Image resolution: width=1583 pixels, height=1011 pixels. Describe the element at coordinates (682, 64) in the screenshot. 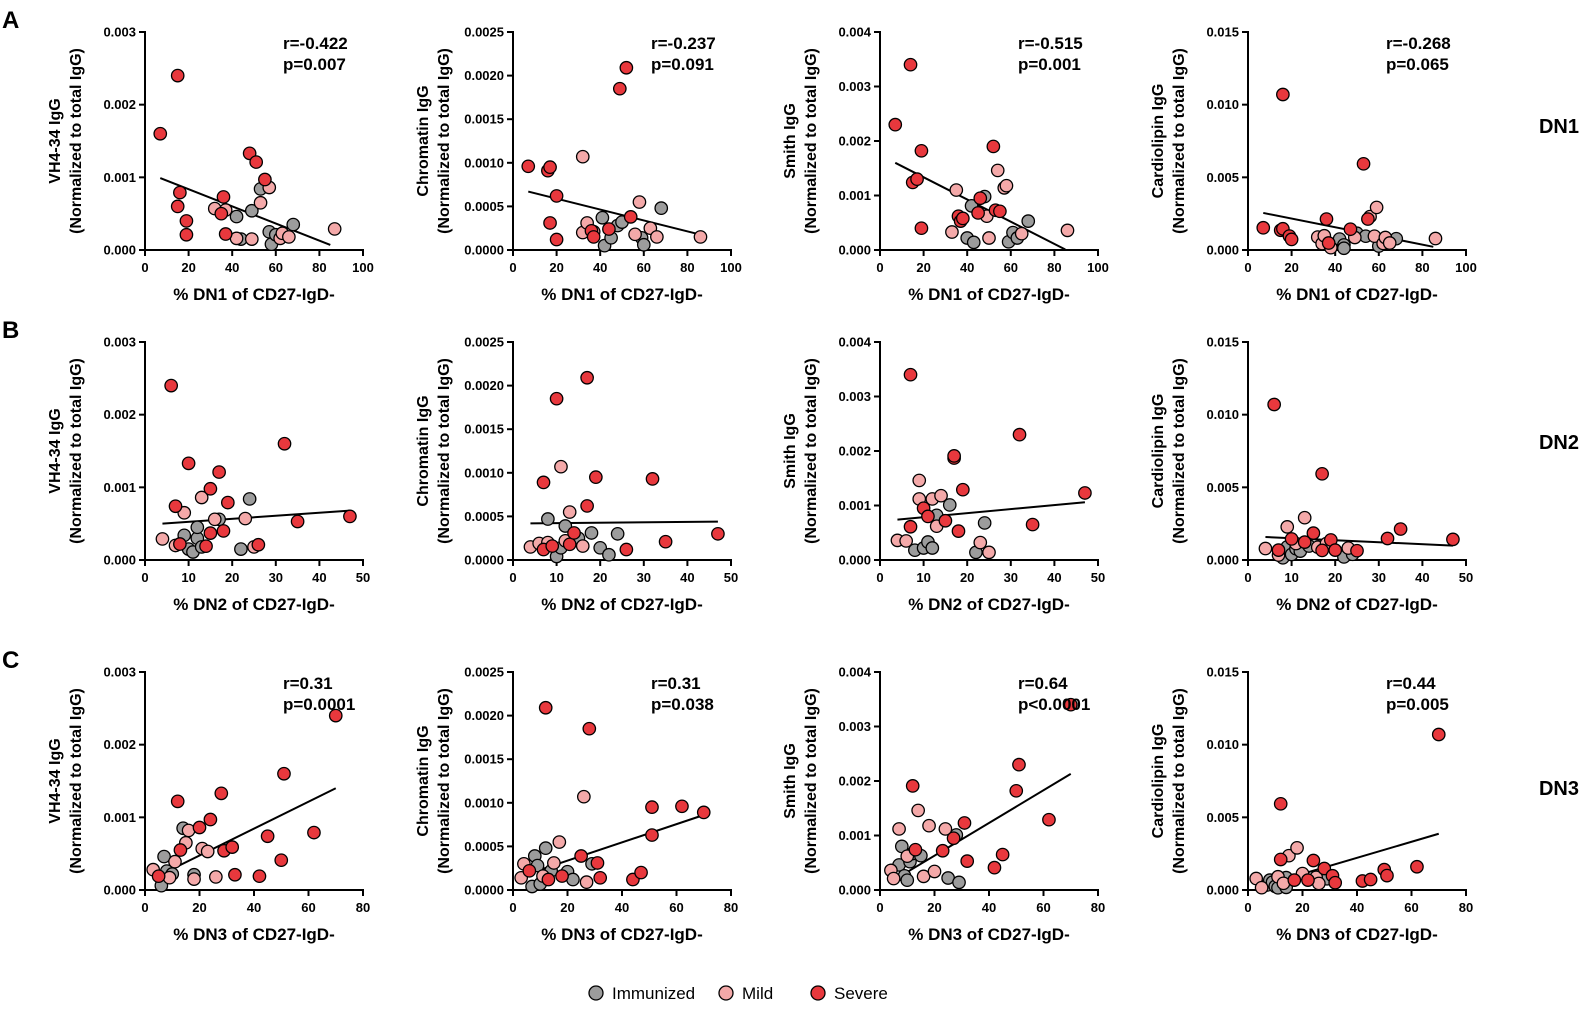

I see `stat-p: p=0.091` at that location.